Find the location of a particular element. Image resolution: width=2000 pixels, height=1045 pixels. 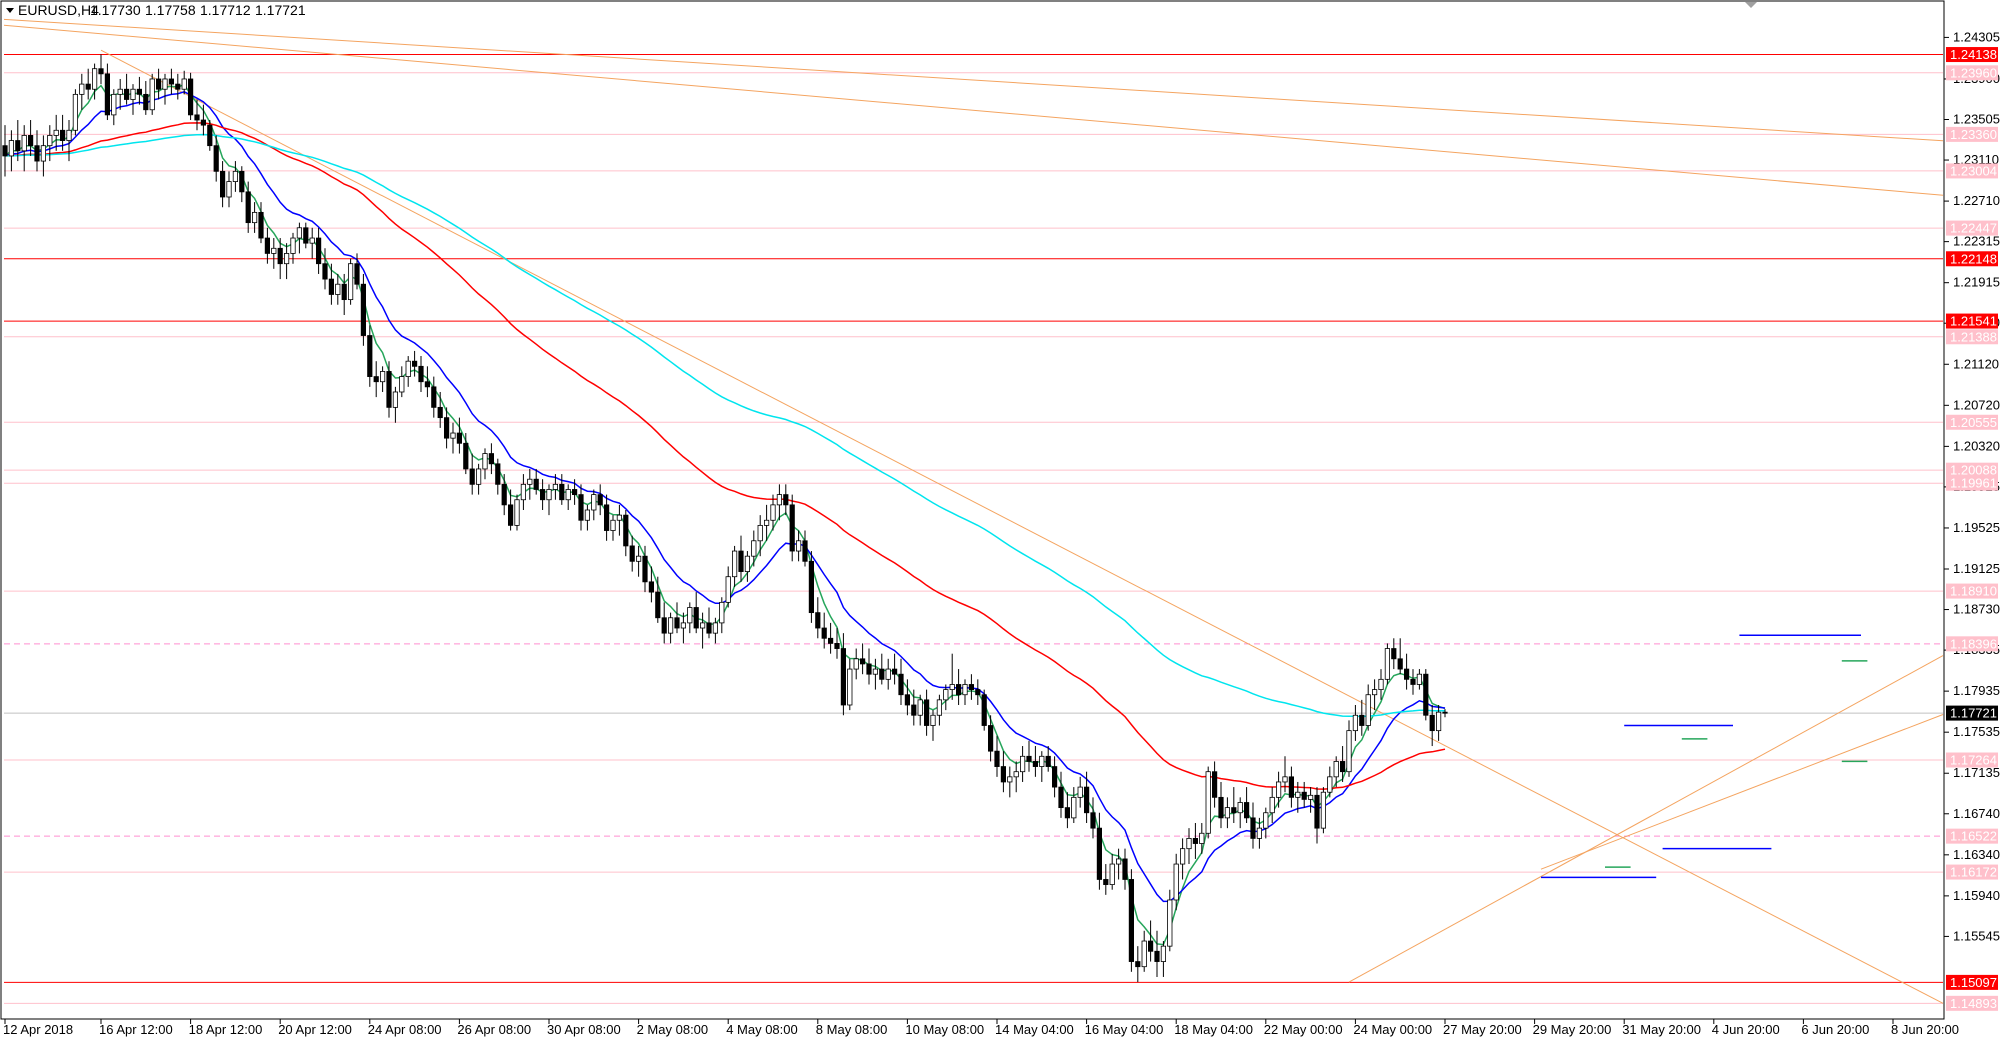

shift-marker-icon is located at coordinates (1751, 5).